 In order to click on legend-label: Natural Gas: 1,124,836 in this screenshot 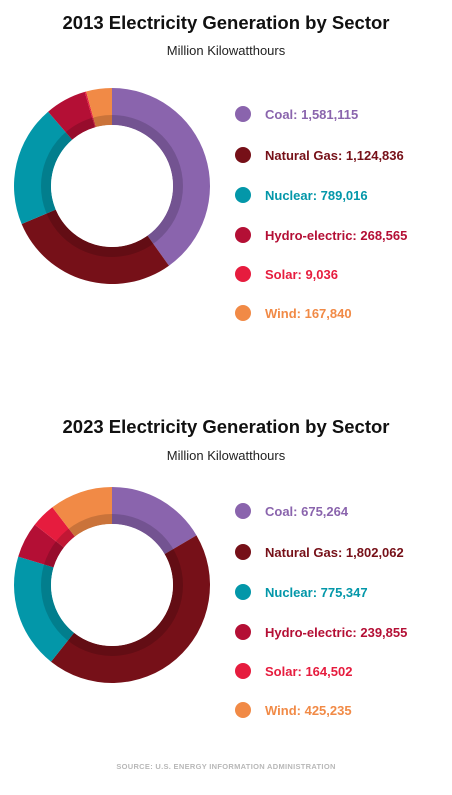, I will do `click(334, 155)`.